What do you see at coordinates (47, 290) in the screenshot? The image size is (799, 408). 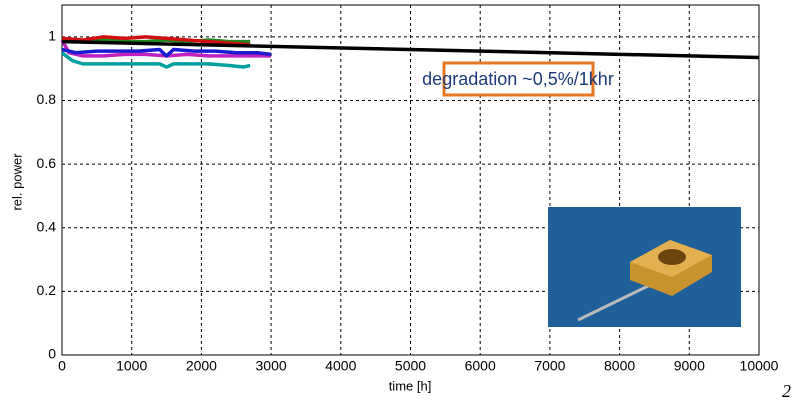 I see `y-tick-label: 0.2` at bounding box center [47, 290].